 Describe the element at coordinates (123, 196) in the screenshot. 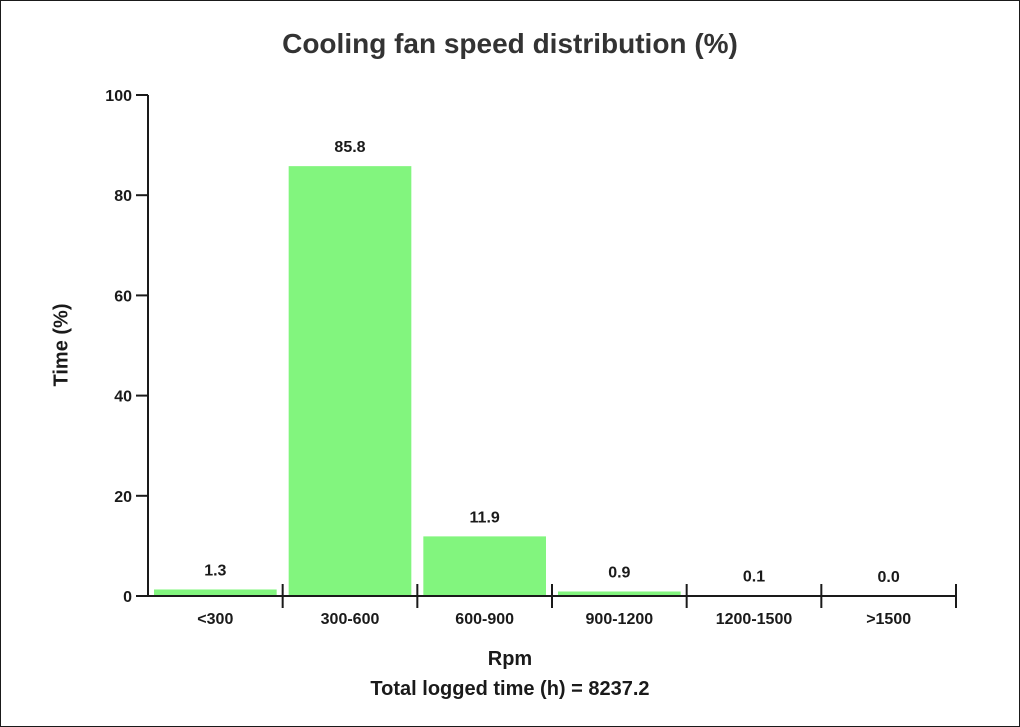

I see `y-tick-label: 80` at that location.